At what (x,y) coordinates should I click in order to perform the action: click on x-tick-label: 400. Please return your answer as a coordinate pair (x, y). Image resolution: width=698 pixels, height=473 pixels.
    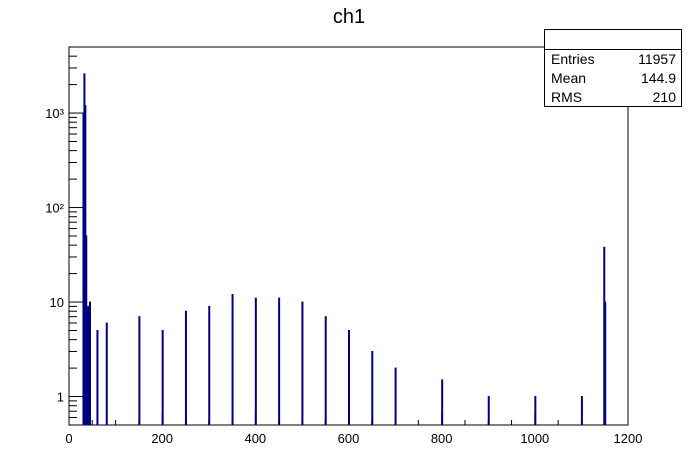
    Looking at the image, I should click on (255, 438).